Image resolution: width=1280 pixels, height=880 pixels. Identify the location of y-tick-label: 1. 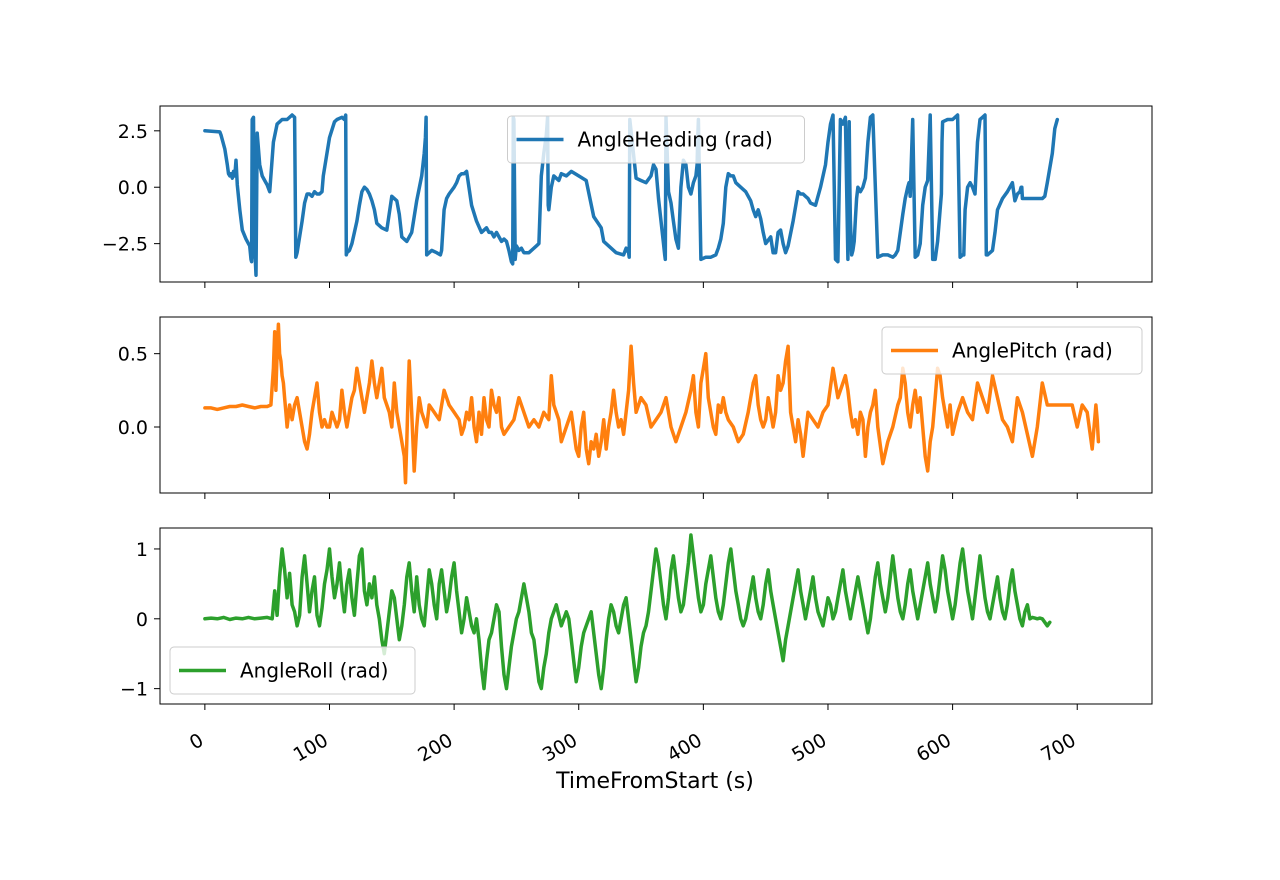
(142, 550).